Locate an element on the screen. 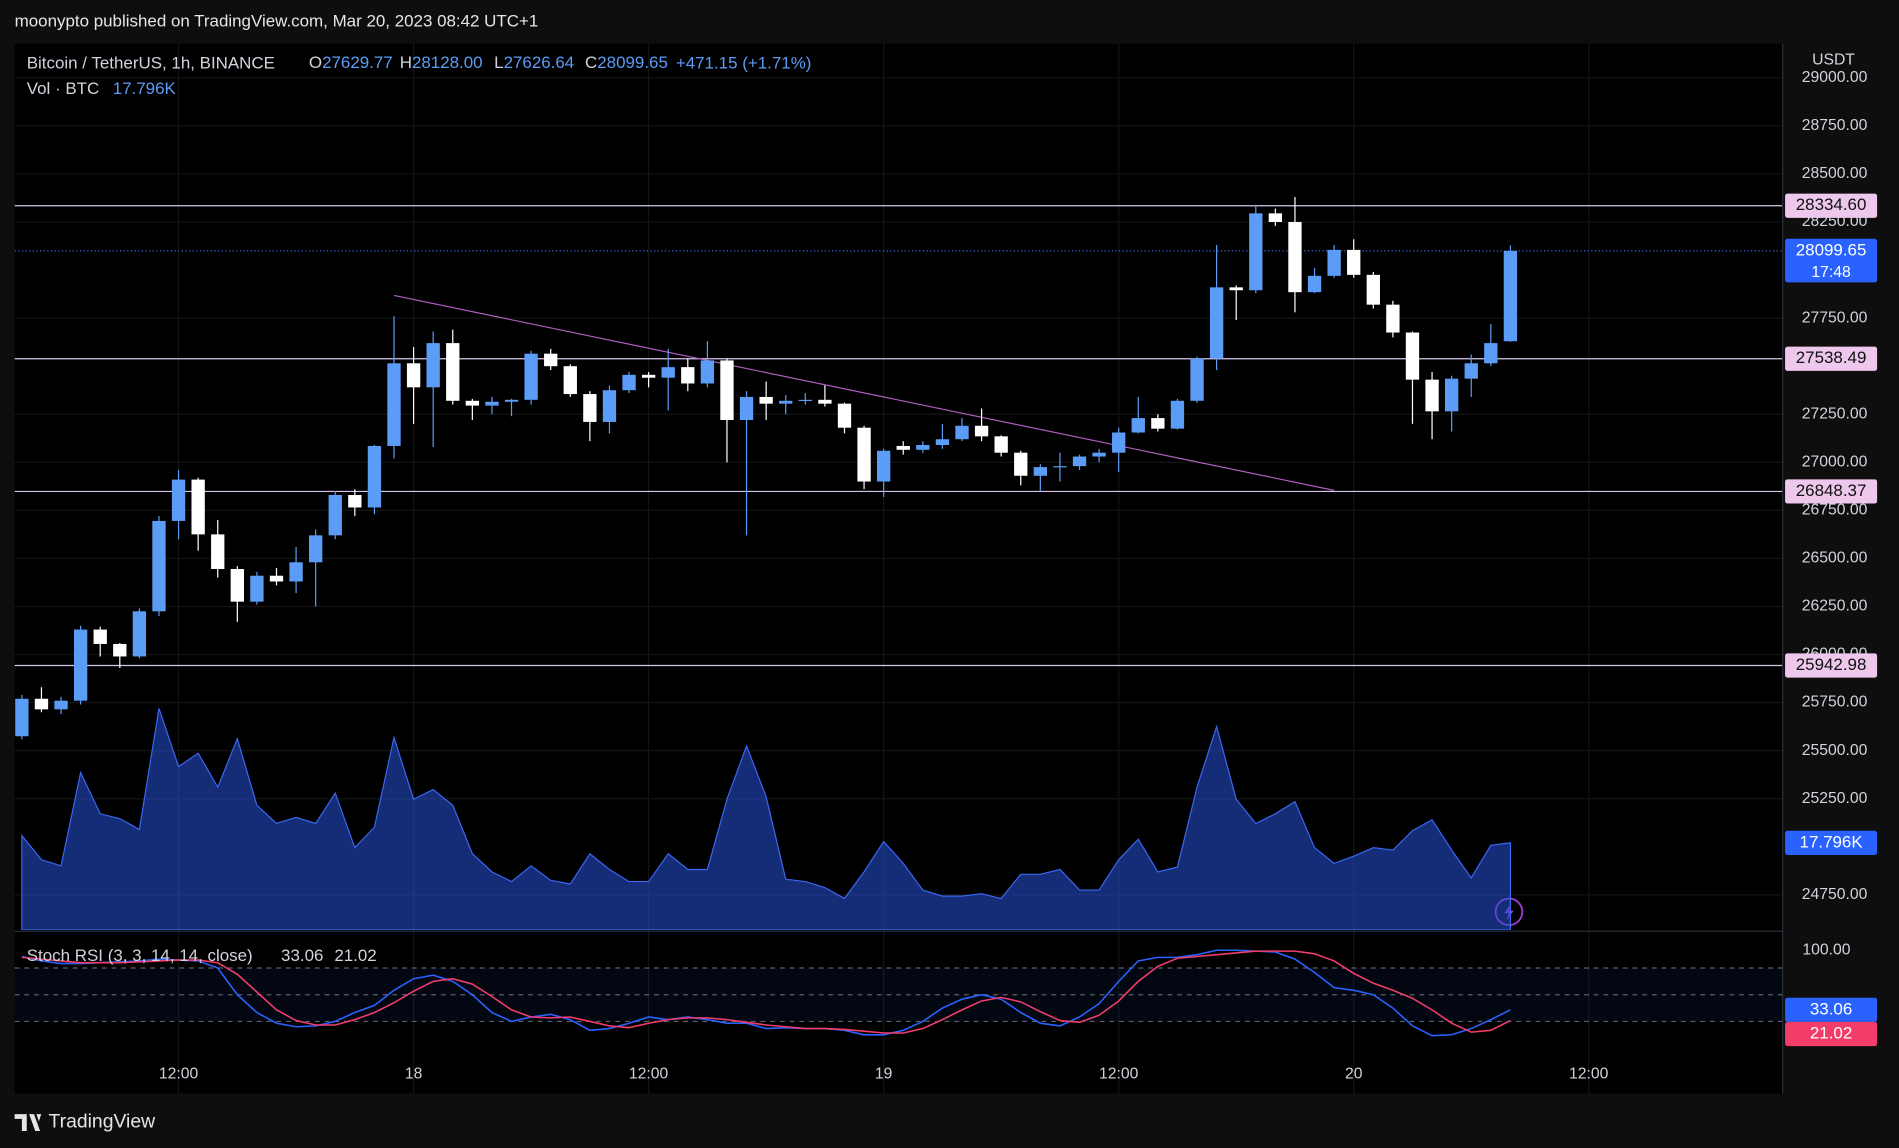  y-tick-label: 26750.00 is located at coordinates (1835, 510).